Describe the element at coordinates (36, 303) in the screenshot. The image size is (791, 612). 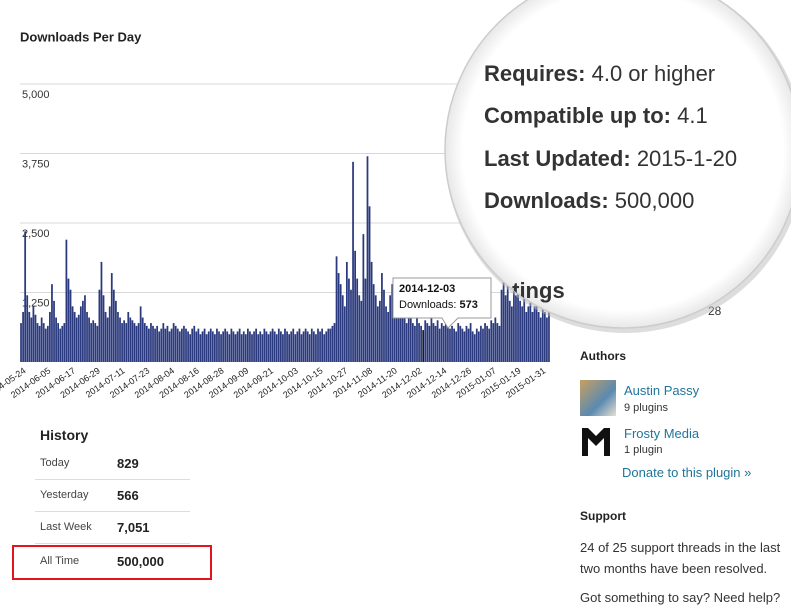
I see `y-tick-label: 1,250` at that location.